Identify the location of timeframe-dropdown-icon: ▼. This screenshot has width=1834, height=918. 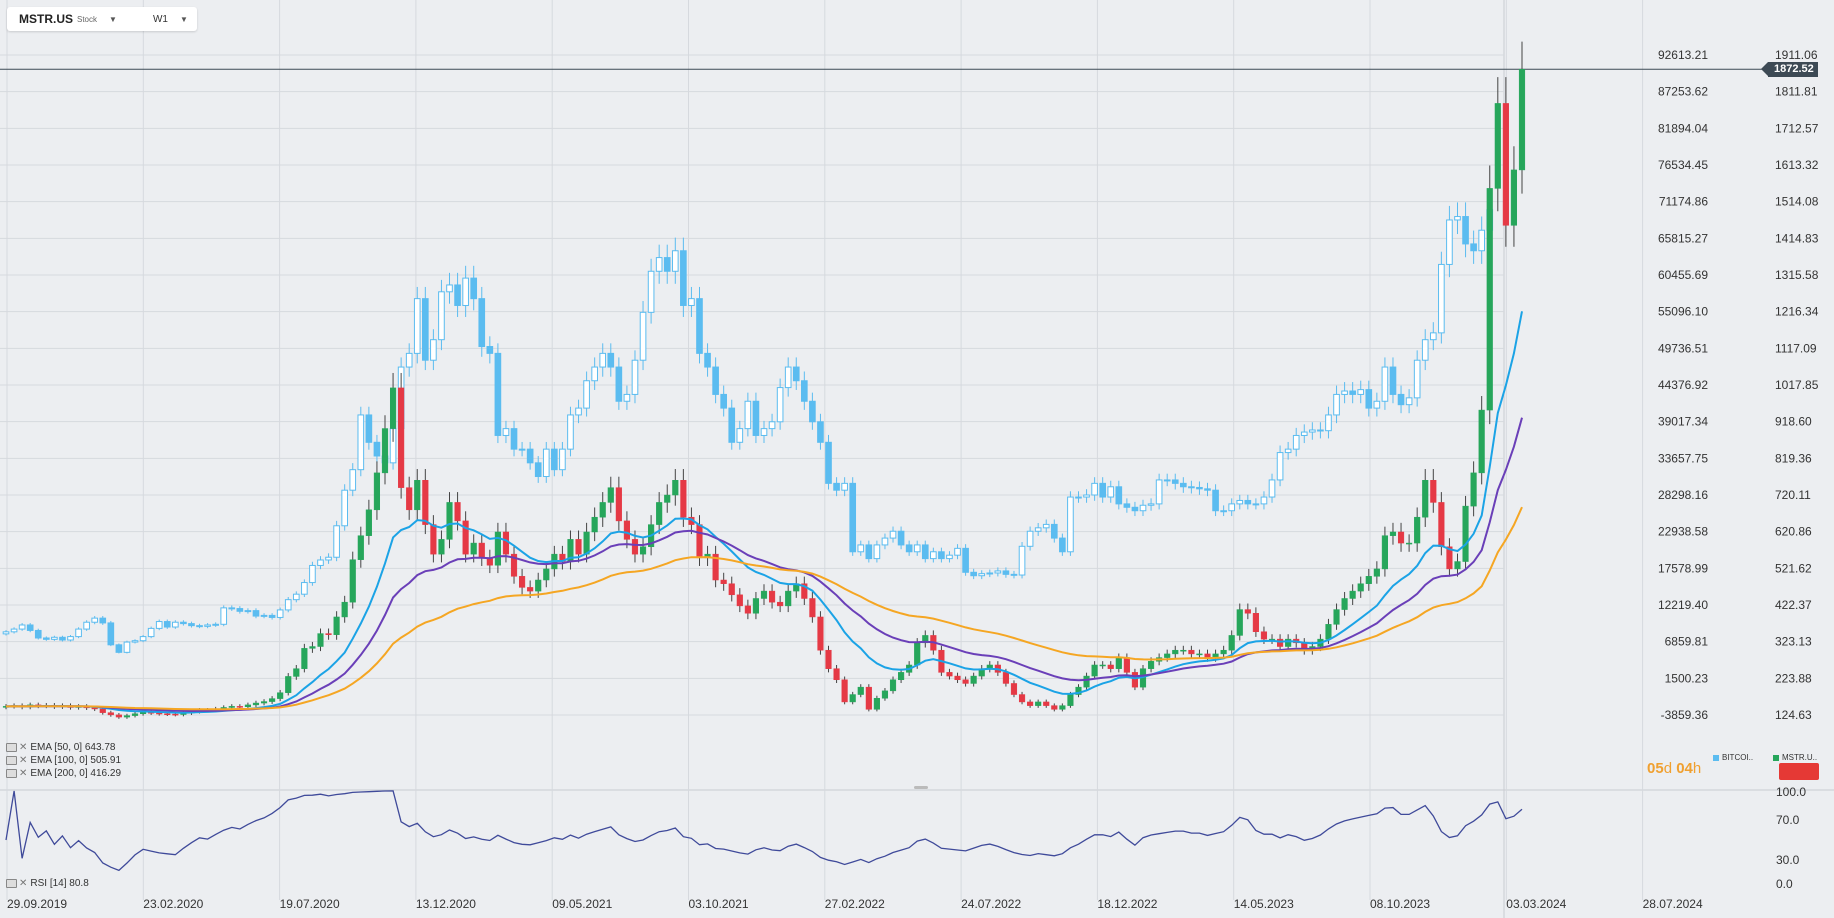
(183, 19).